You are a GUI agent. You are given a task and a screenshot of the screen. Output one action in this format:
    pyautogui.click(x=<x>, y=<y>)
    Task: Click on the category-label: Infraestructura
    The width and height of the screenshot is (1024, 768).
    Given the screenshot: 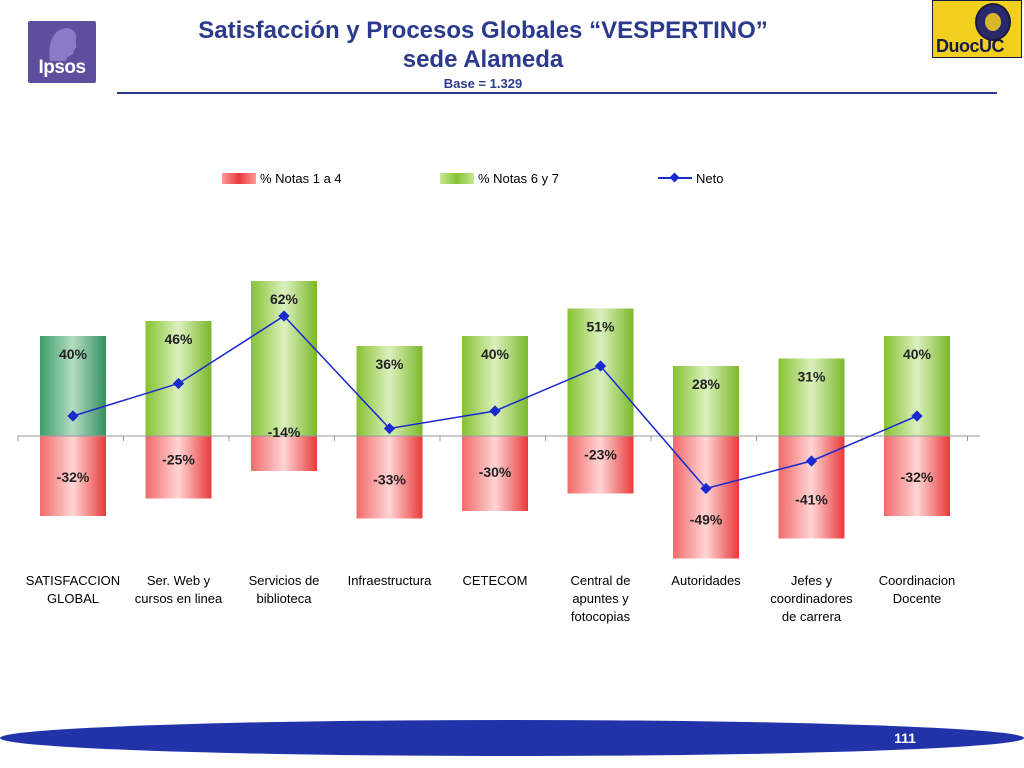 What is the action you would take?
    pyautogui.click(x=389, y=580)
    